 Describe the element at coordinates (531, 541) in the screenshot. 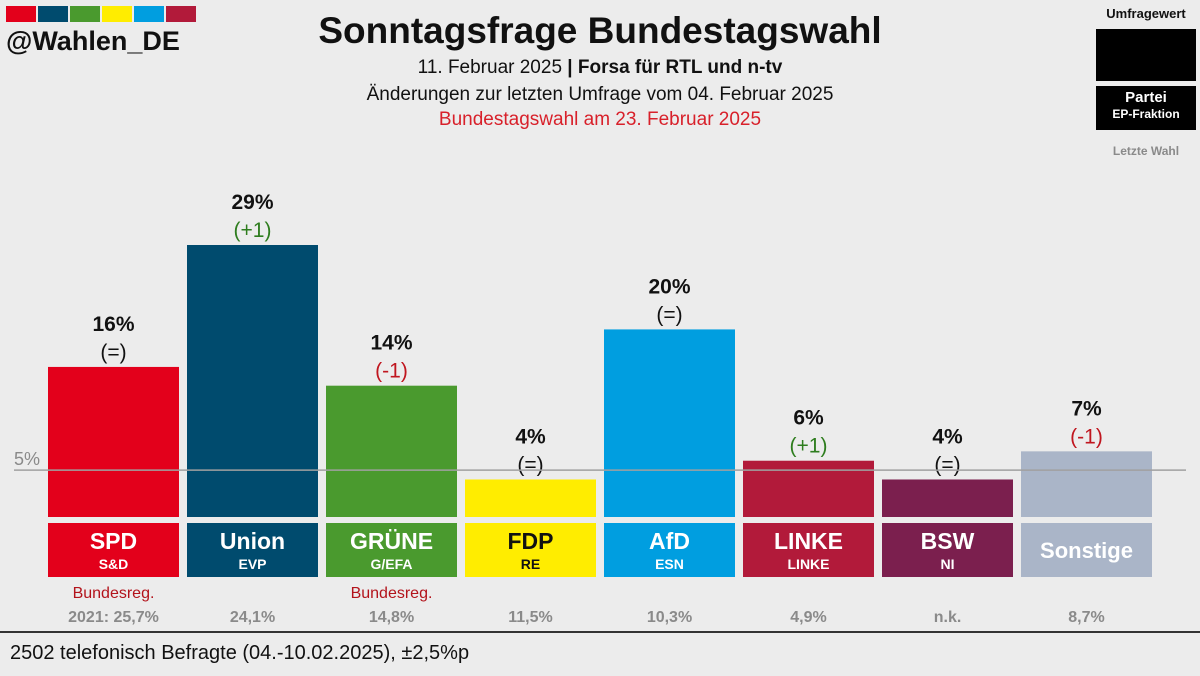

I see `party-name: FDP` at that location.